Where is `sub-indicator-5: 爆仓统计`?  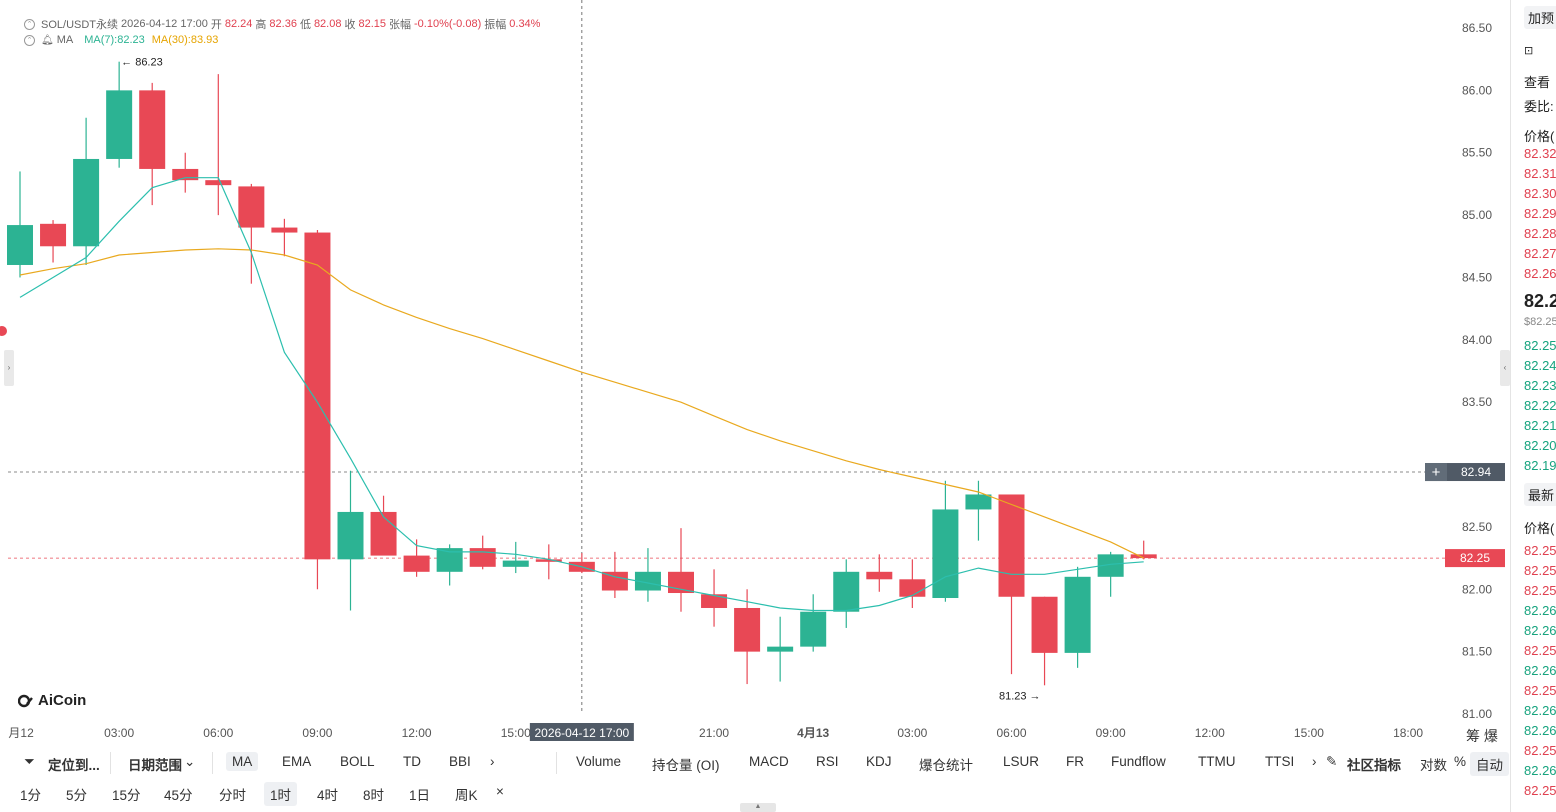 sub-indicator-5: 爆仓统计 is located at coordinates (946, 765).